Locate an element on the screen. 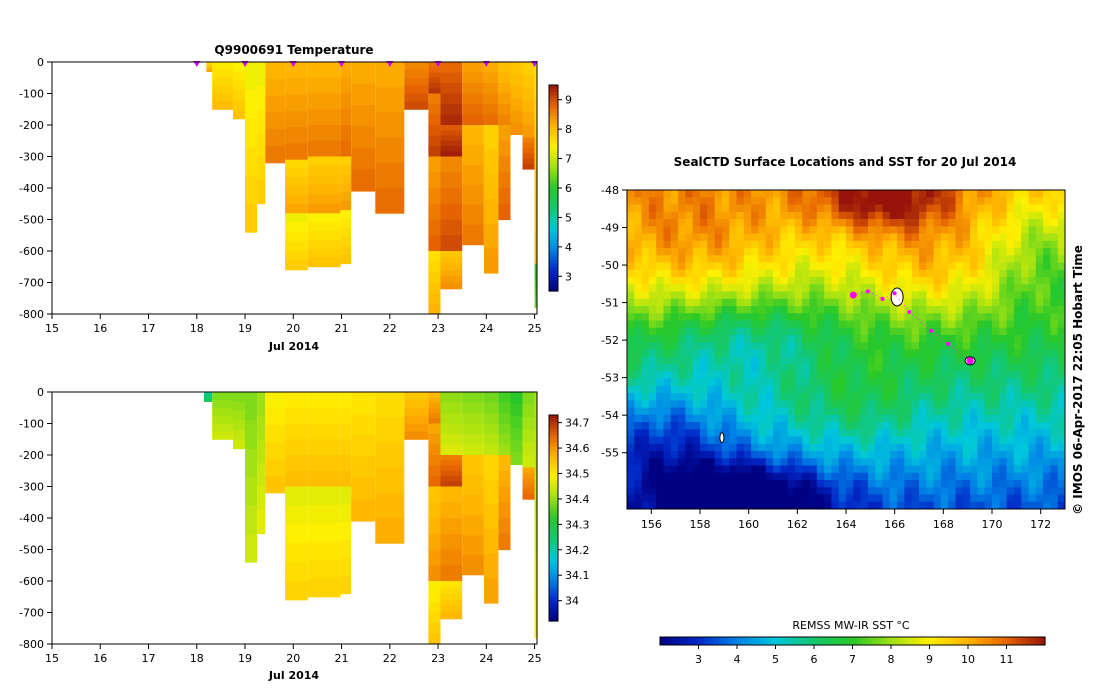 The height and width of the screenshot is (700, 1099). y-tick-label: -500 is located at coordinates (31, 220).